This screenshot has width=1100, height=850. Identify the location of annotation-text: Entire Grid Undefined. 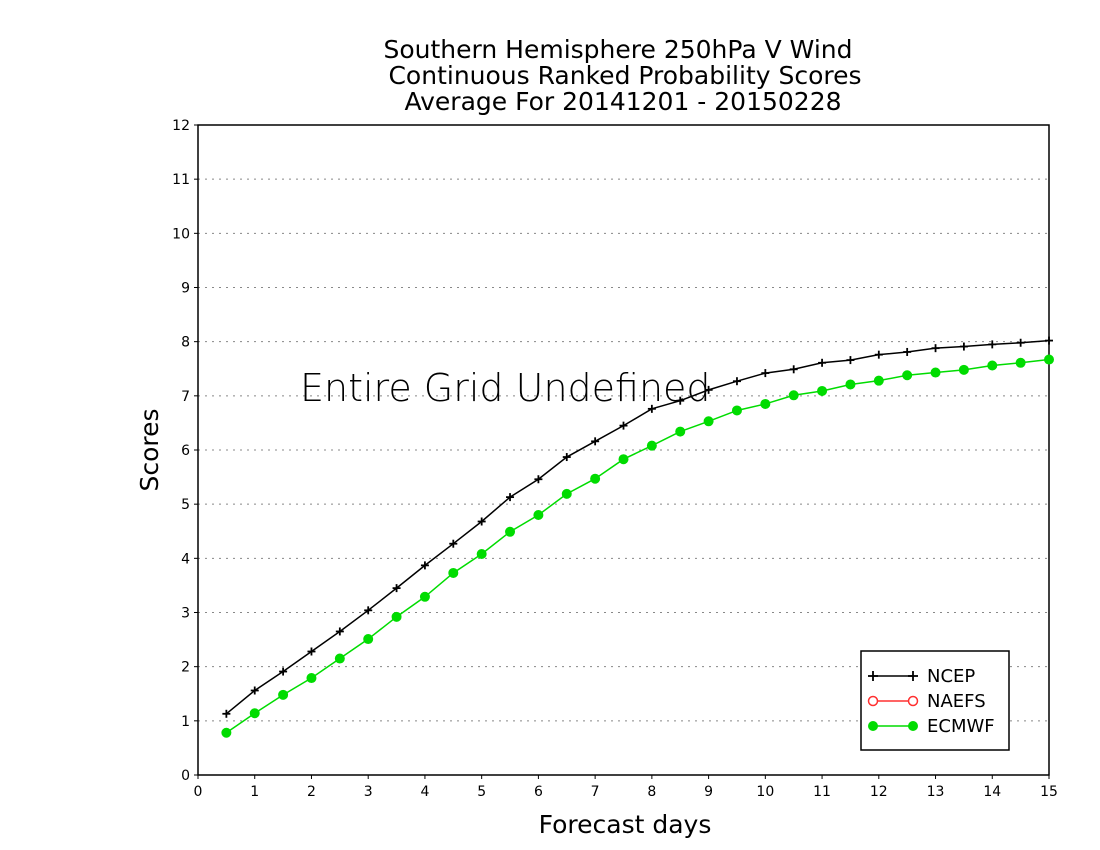
(505, 388).